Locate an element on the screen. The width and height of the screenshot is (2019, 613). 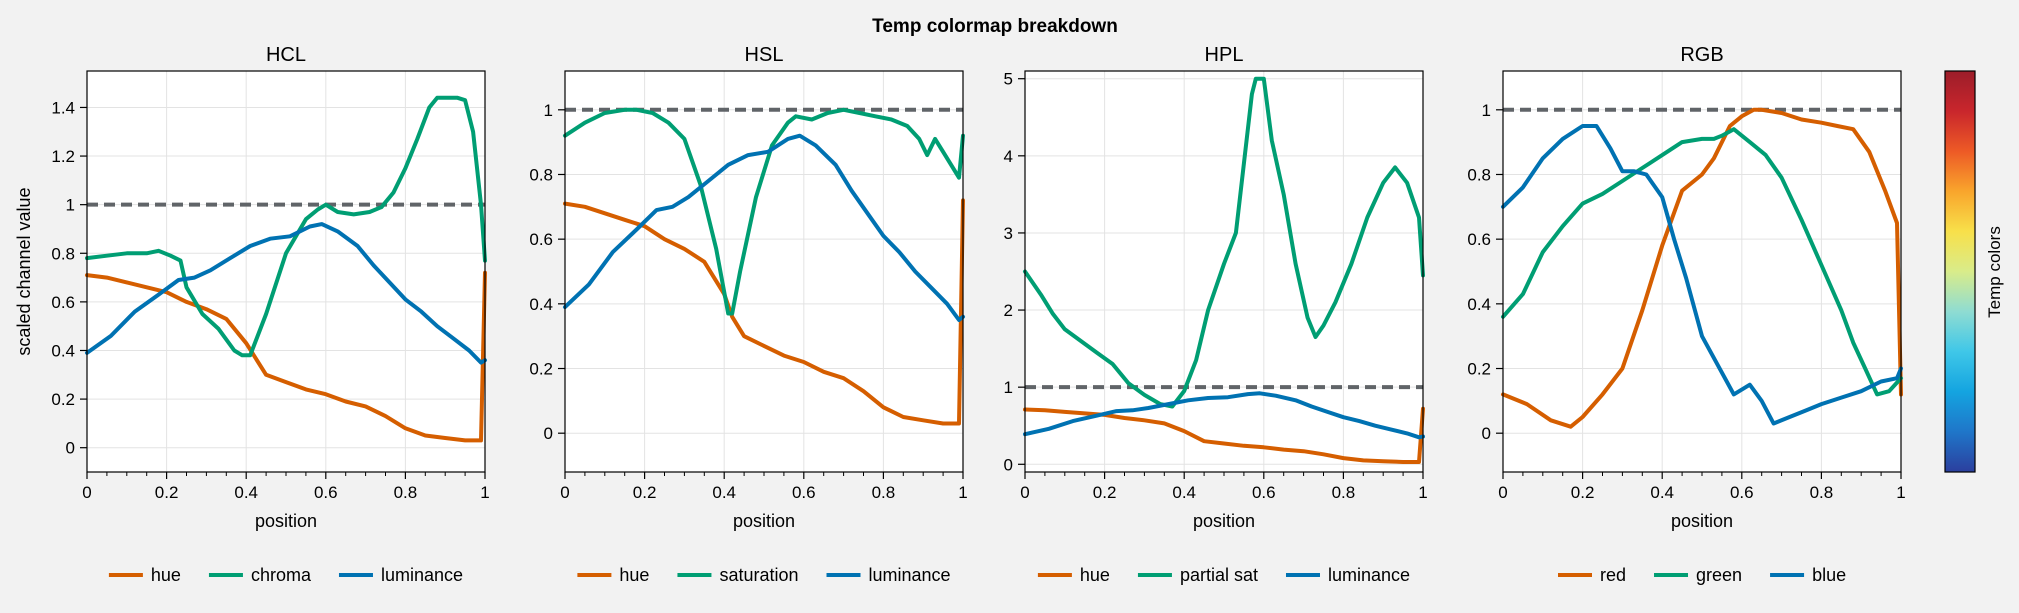
series-line-saturation is located at coordinates (764, 211).